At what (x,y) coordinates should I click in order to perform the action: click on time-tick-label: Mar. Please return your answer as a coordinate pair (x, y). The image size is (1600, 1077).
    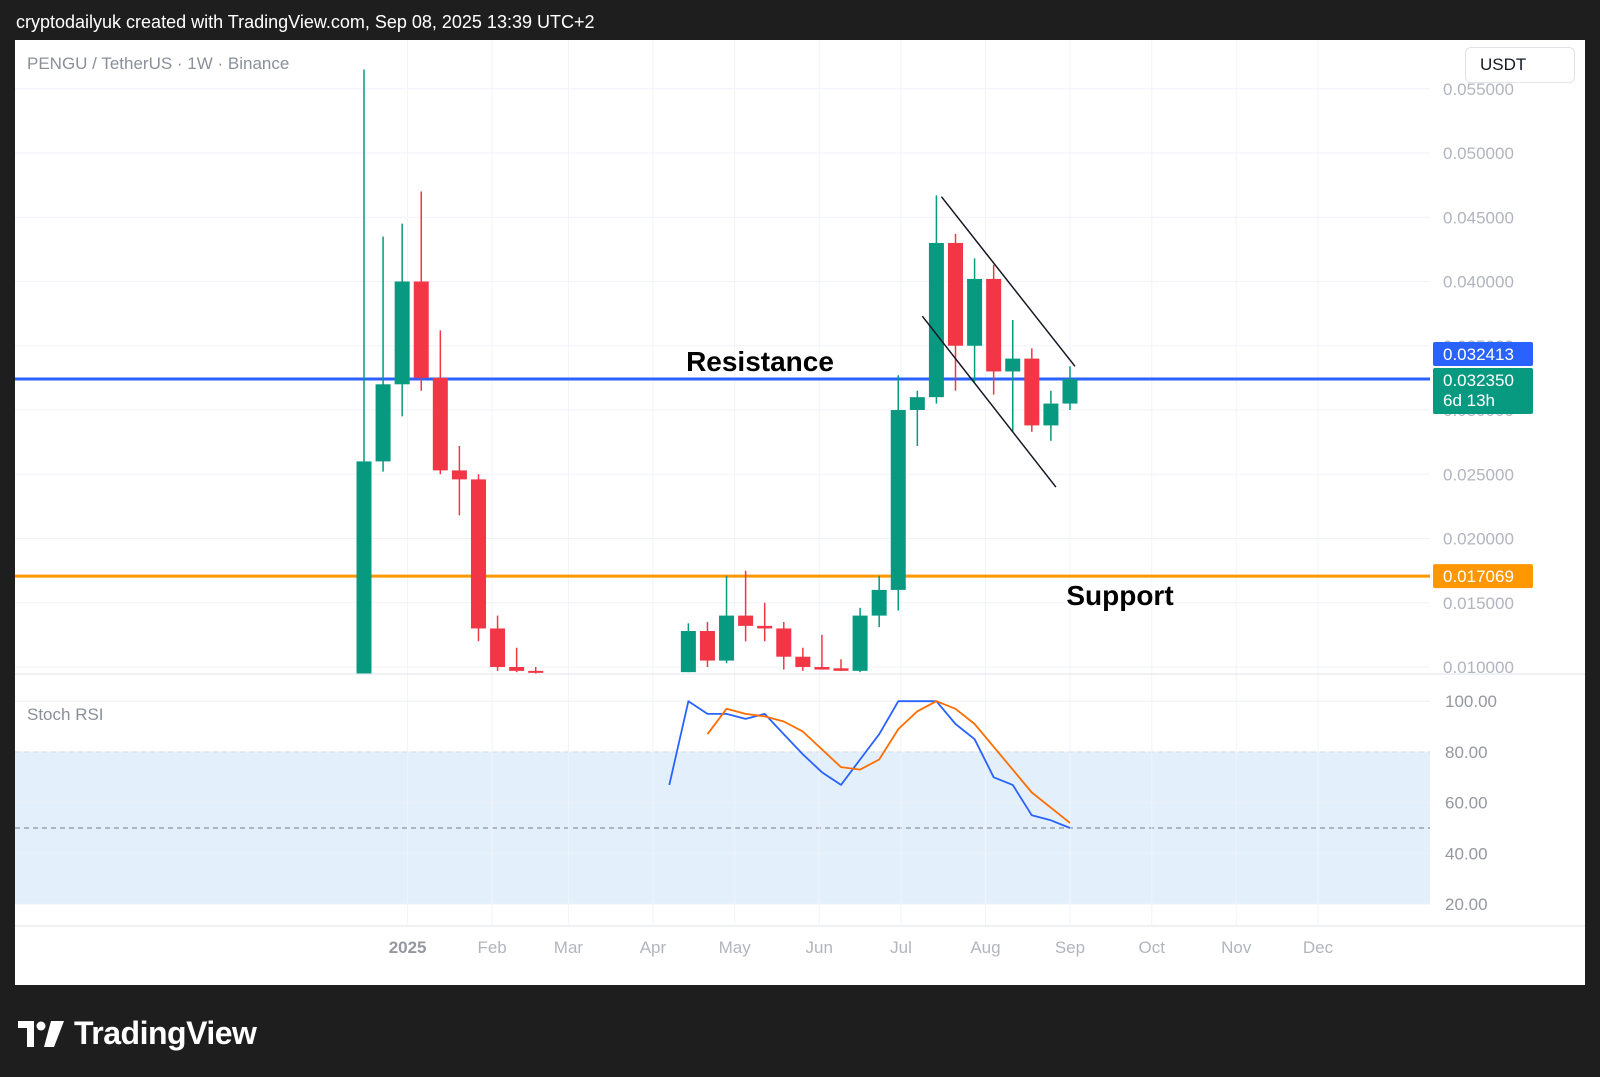
    Looking at the image, I should click on (569, 947).